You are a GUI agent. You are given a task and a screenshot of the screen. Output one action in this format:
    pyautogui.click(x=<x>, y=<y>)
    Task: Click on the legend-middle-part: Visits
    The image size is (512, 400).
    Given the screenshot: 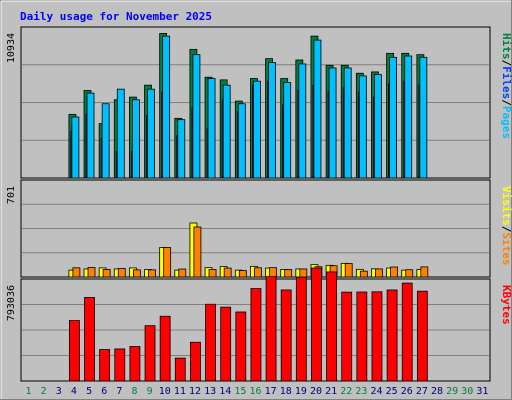 What is the action you would take?
    pyautogui.click(x=506, y=206)
    